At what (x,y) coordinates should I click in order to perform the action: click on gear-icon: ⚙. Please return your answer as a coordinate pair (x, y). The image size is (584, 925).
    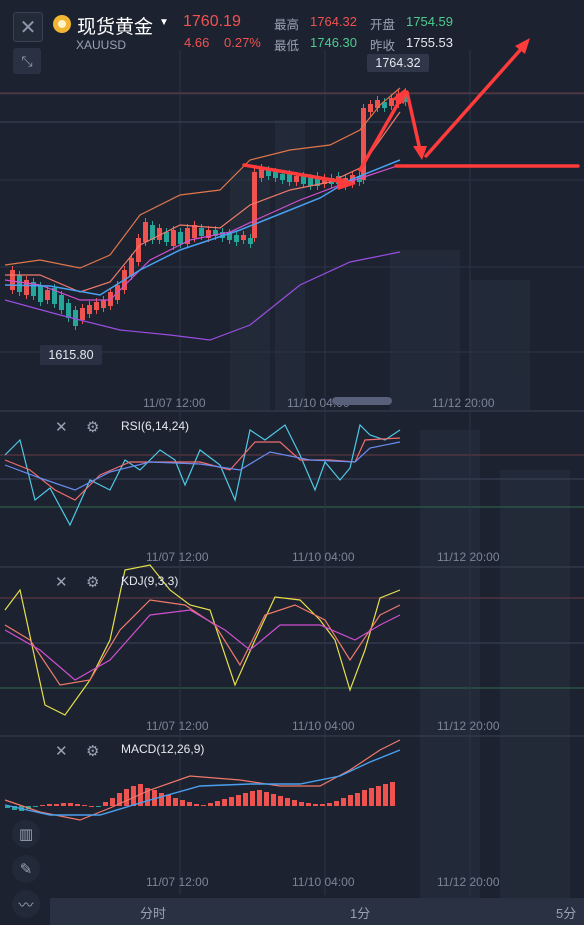
    Looking at the image, I should click on (93, 427).